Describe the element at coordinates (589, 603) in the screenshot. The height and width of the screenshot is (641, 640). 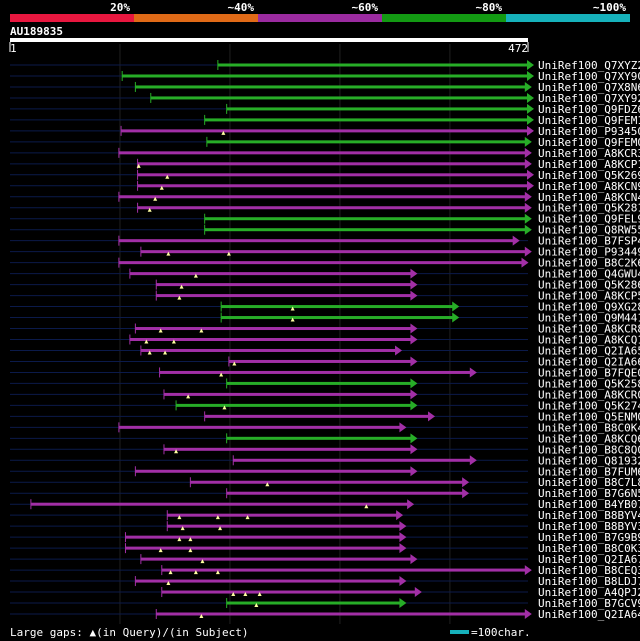
I see `hit-id-label: UniRef100_B7GCV9` at that location.